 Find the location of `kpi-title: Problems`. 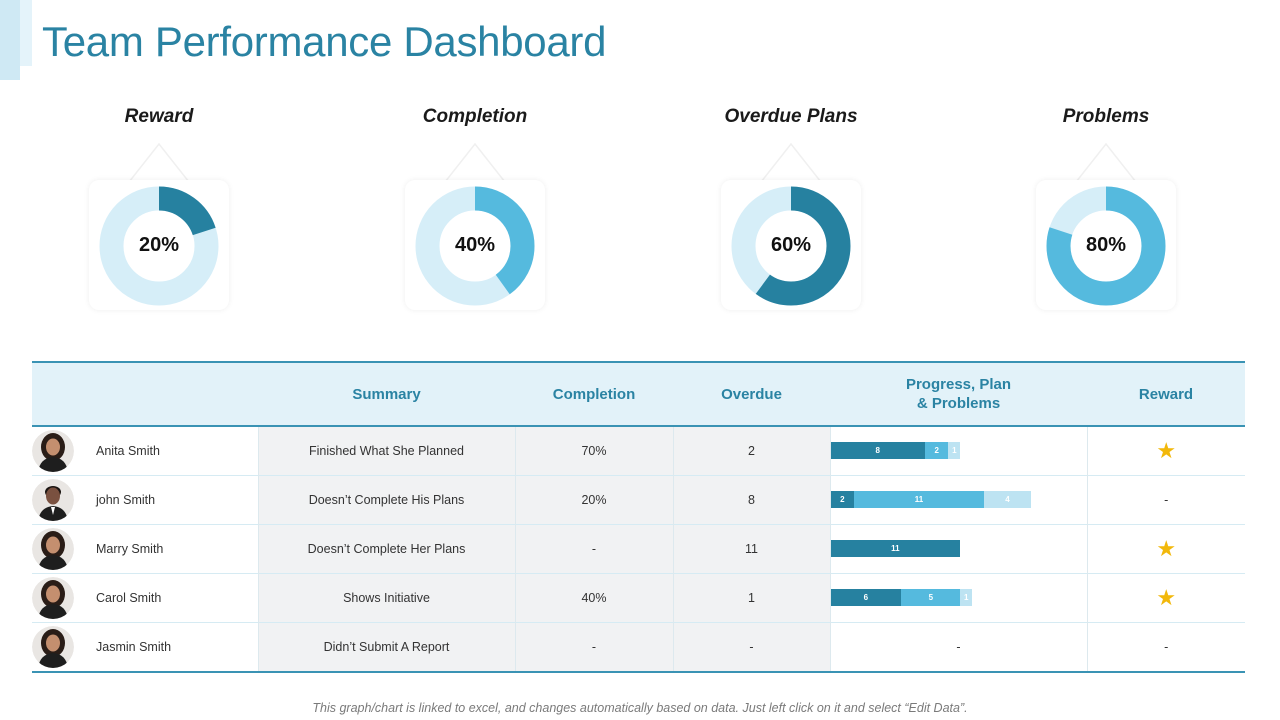

kpi-title: Problems is located at coordinates (1106, 116).